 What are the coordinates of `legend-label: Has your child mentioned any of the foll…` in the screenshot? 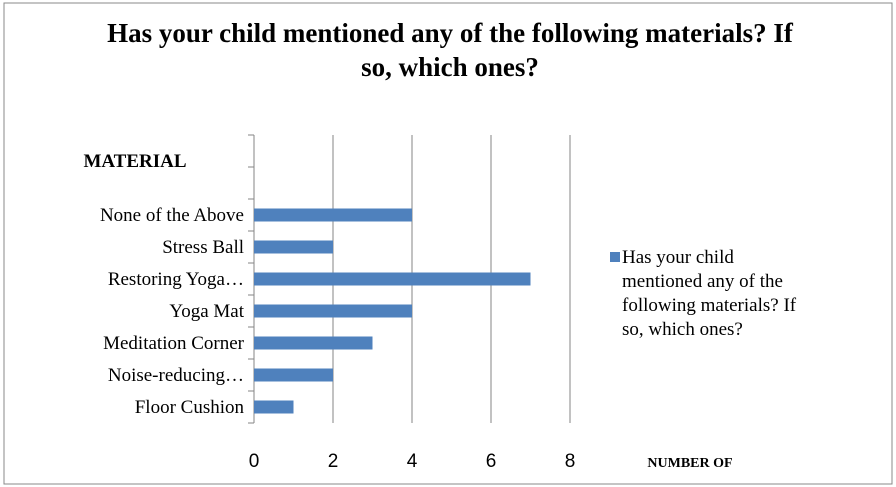 It's located at (709, 293).